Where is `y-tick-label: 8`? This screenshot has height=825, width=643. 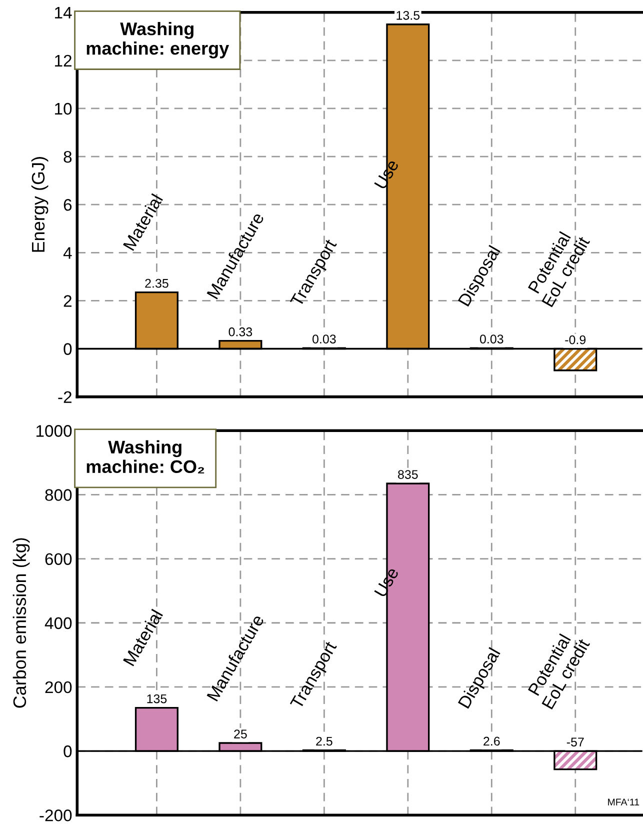
y-tick-label: 8 is located at coordinates (68, 156).